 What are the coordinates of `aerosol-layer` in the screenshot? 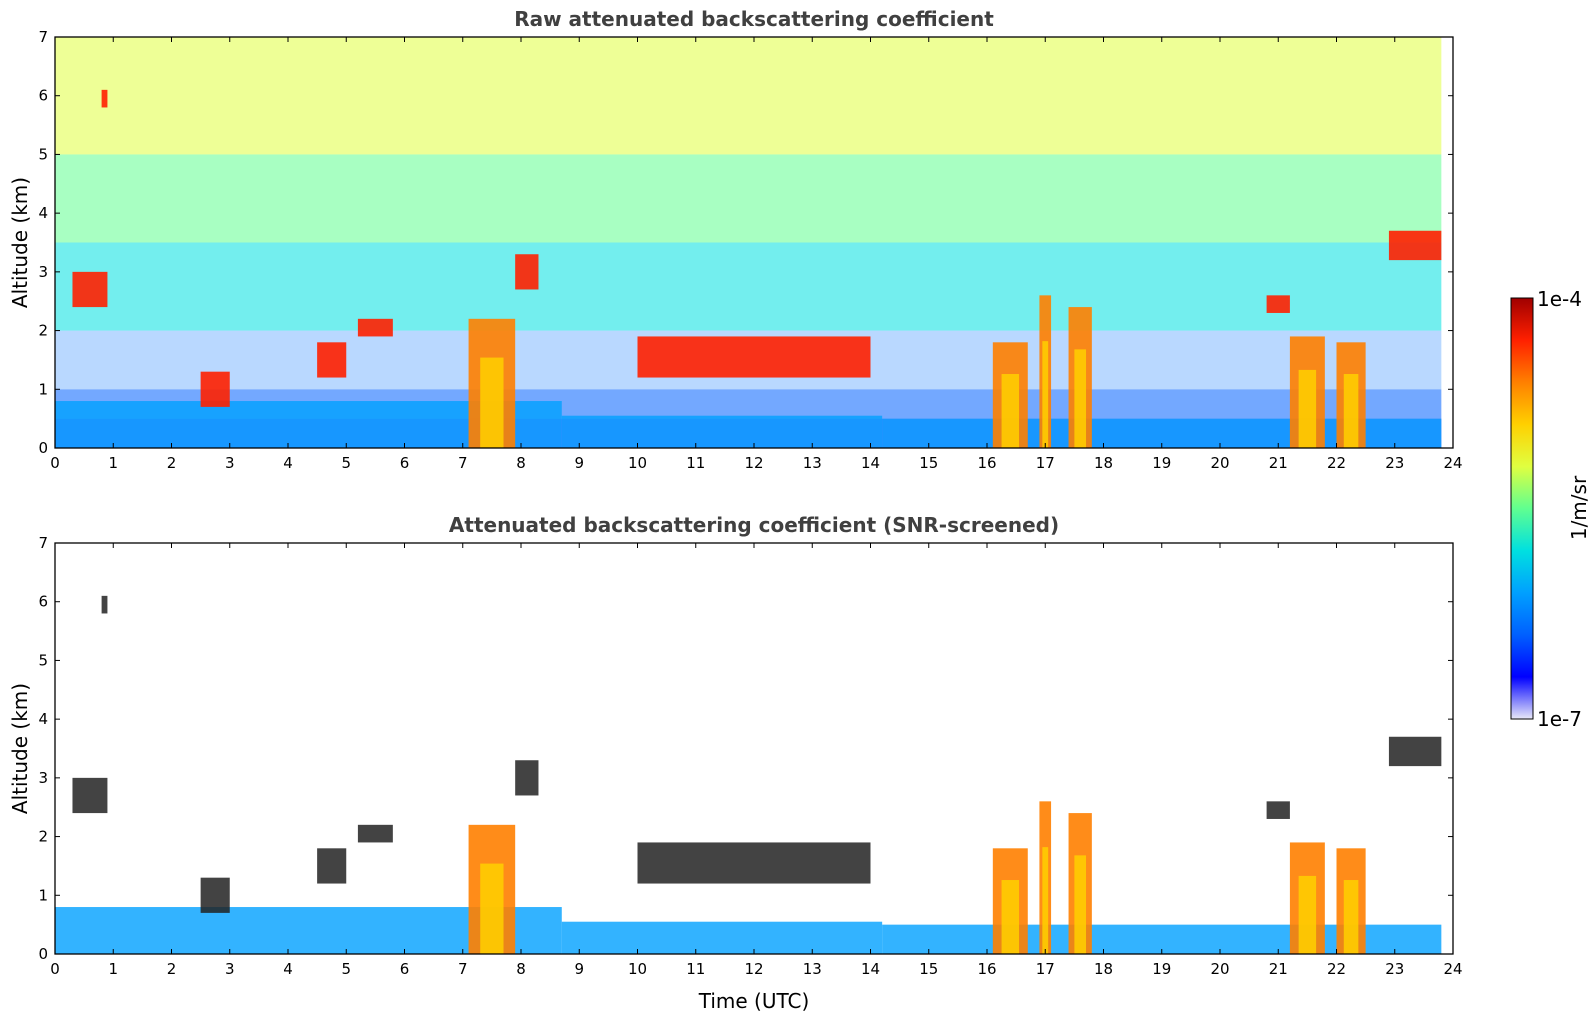 It's located at (722, 431).